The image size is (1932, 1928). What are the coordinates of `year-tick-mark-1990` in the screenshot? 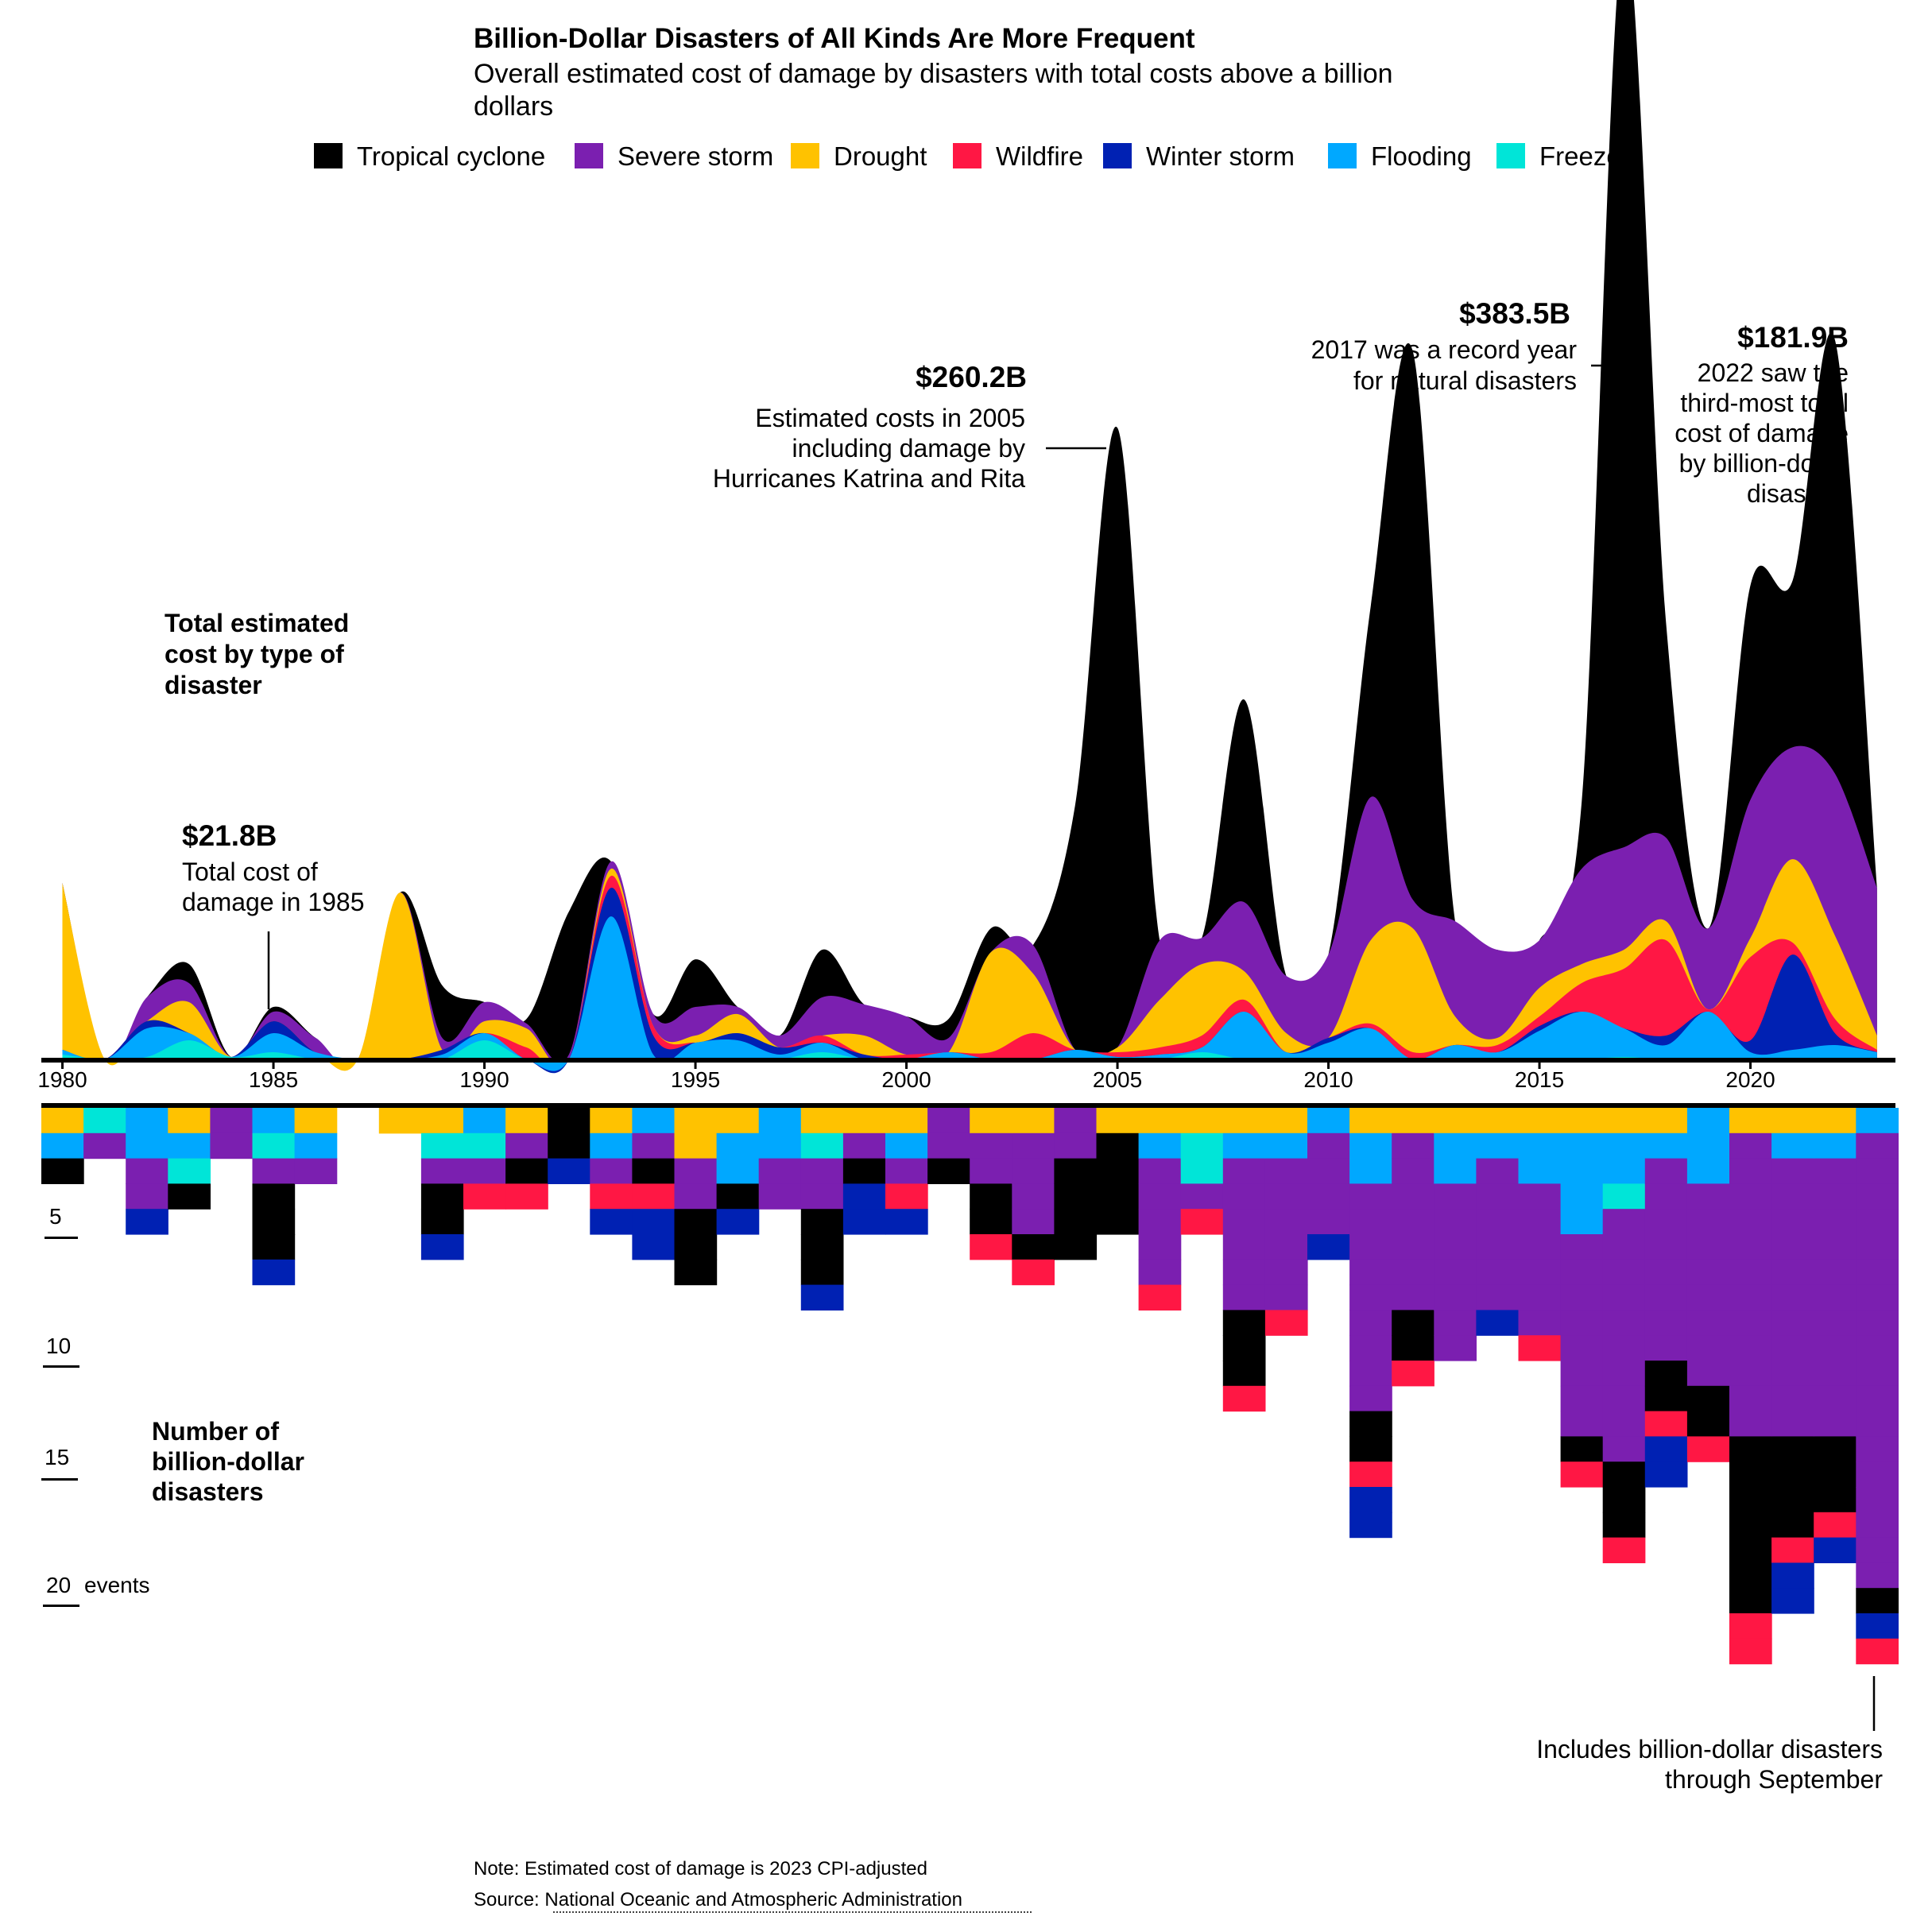 It's located at (484, 1066).